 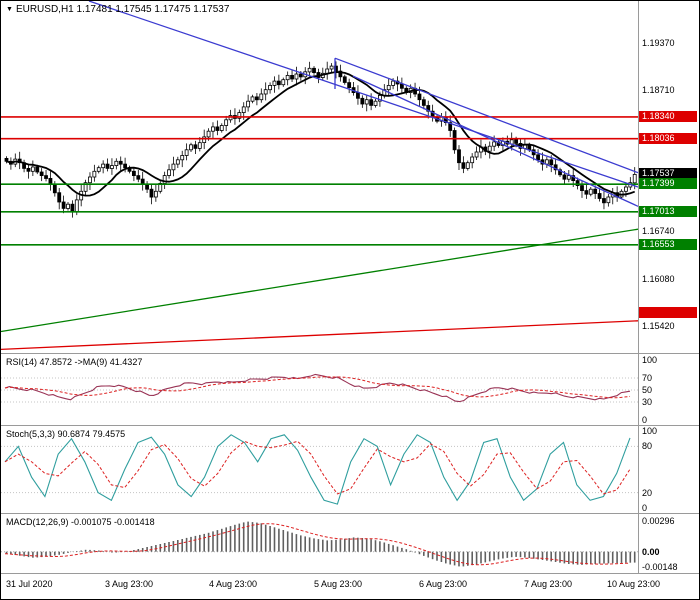 I want to click on axis-tick: 1.19370, so click(x=658, y=43).